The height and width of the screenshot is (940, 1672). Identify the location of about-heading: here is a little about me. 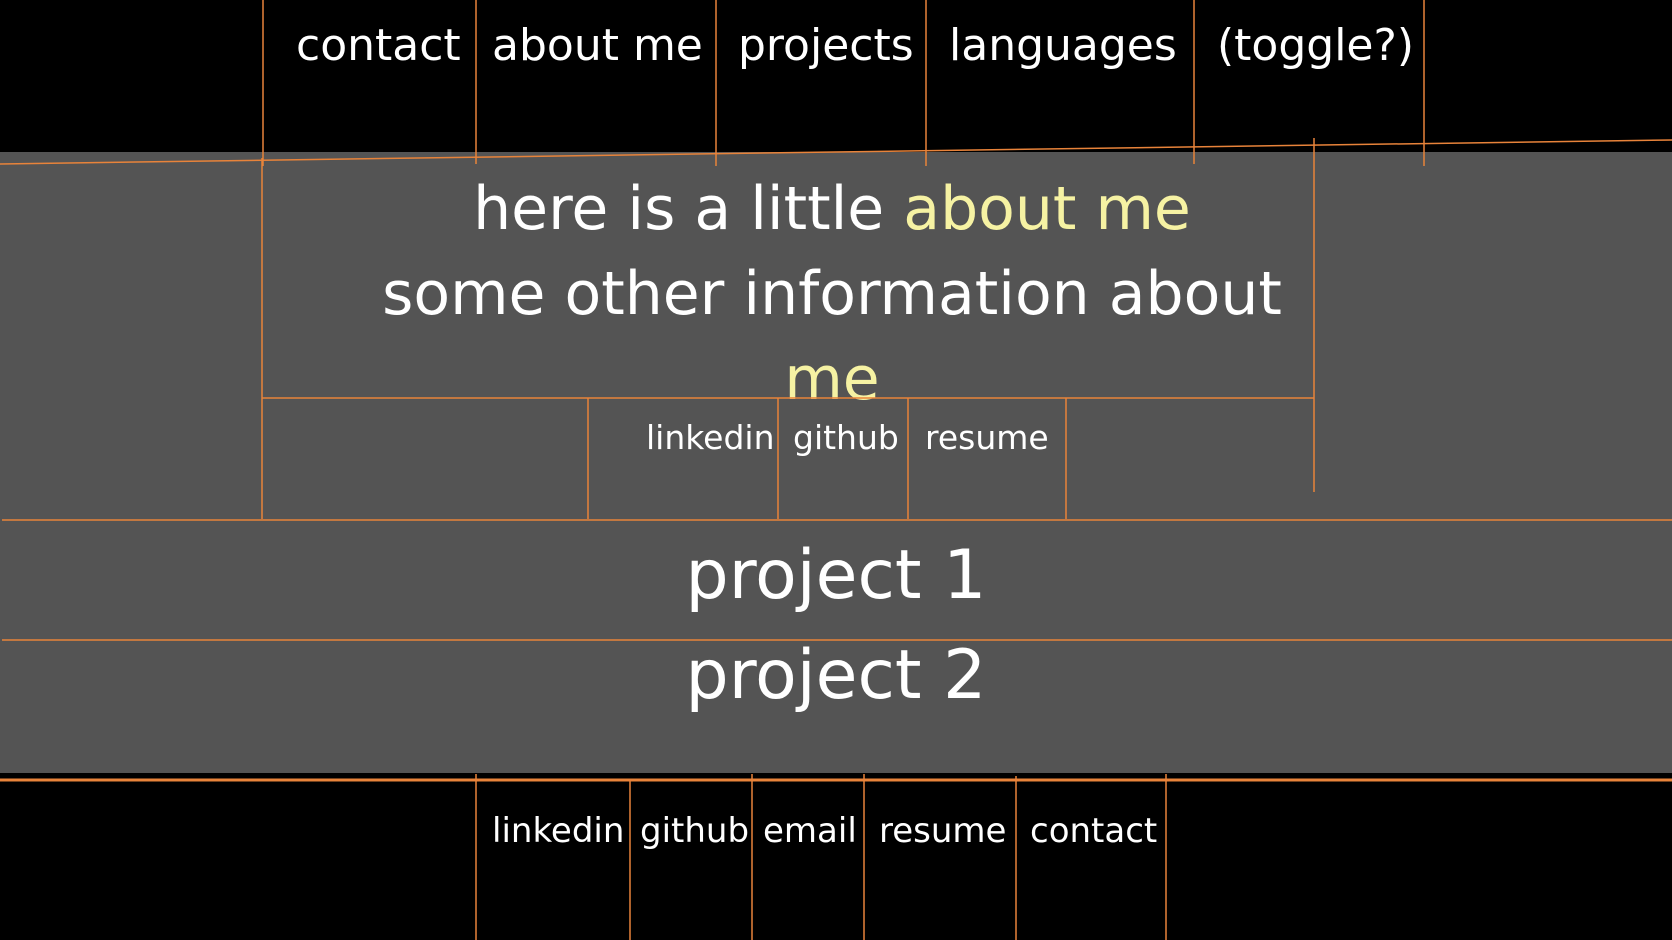
(832, 209).